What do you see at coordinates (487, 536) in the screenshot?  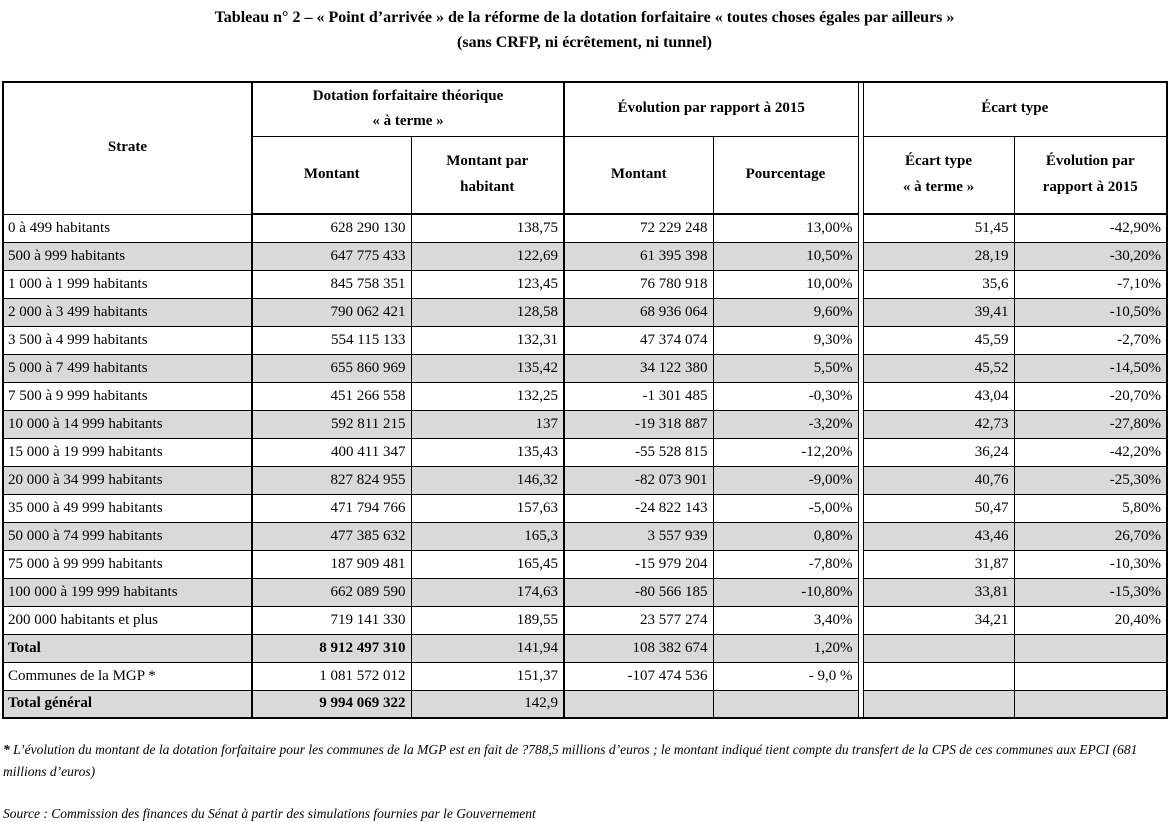 I see `value-cell: 165,3` at bounding box center [487, 536].